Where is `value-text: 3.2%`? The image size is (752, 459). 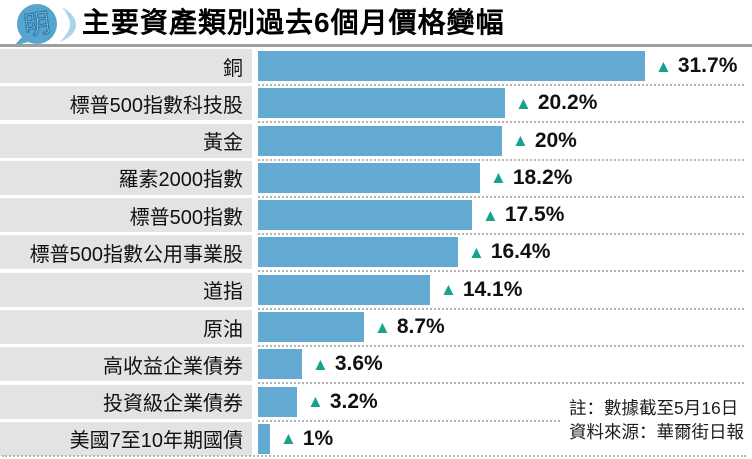
value-text: 3.2% is located at coordinates (353, 401).